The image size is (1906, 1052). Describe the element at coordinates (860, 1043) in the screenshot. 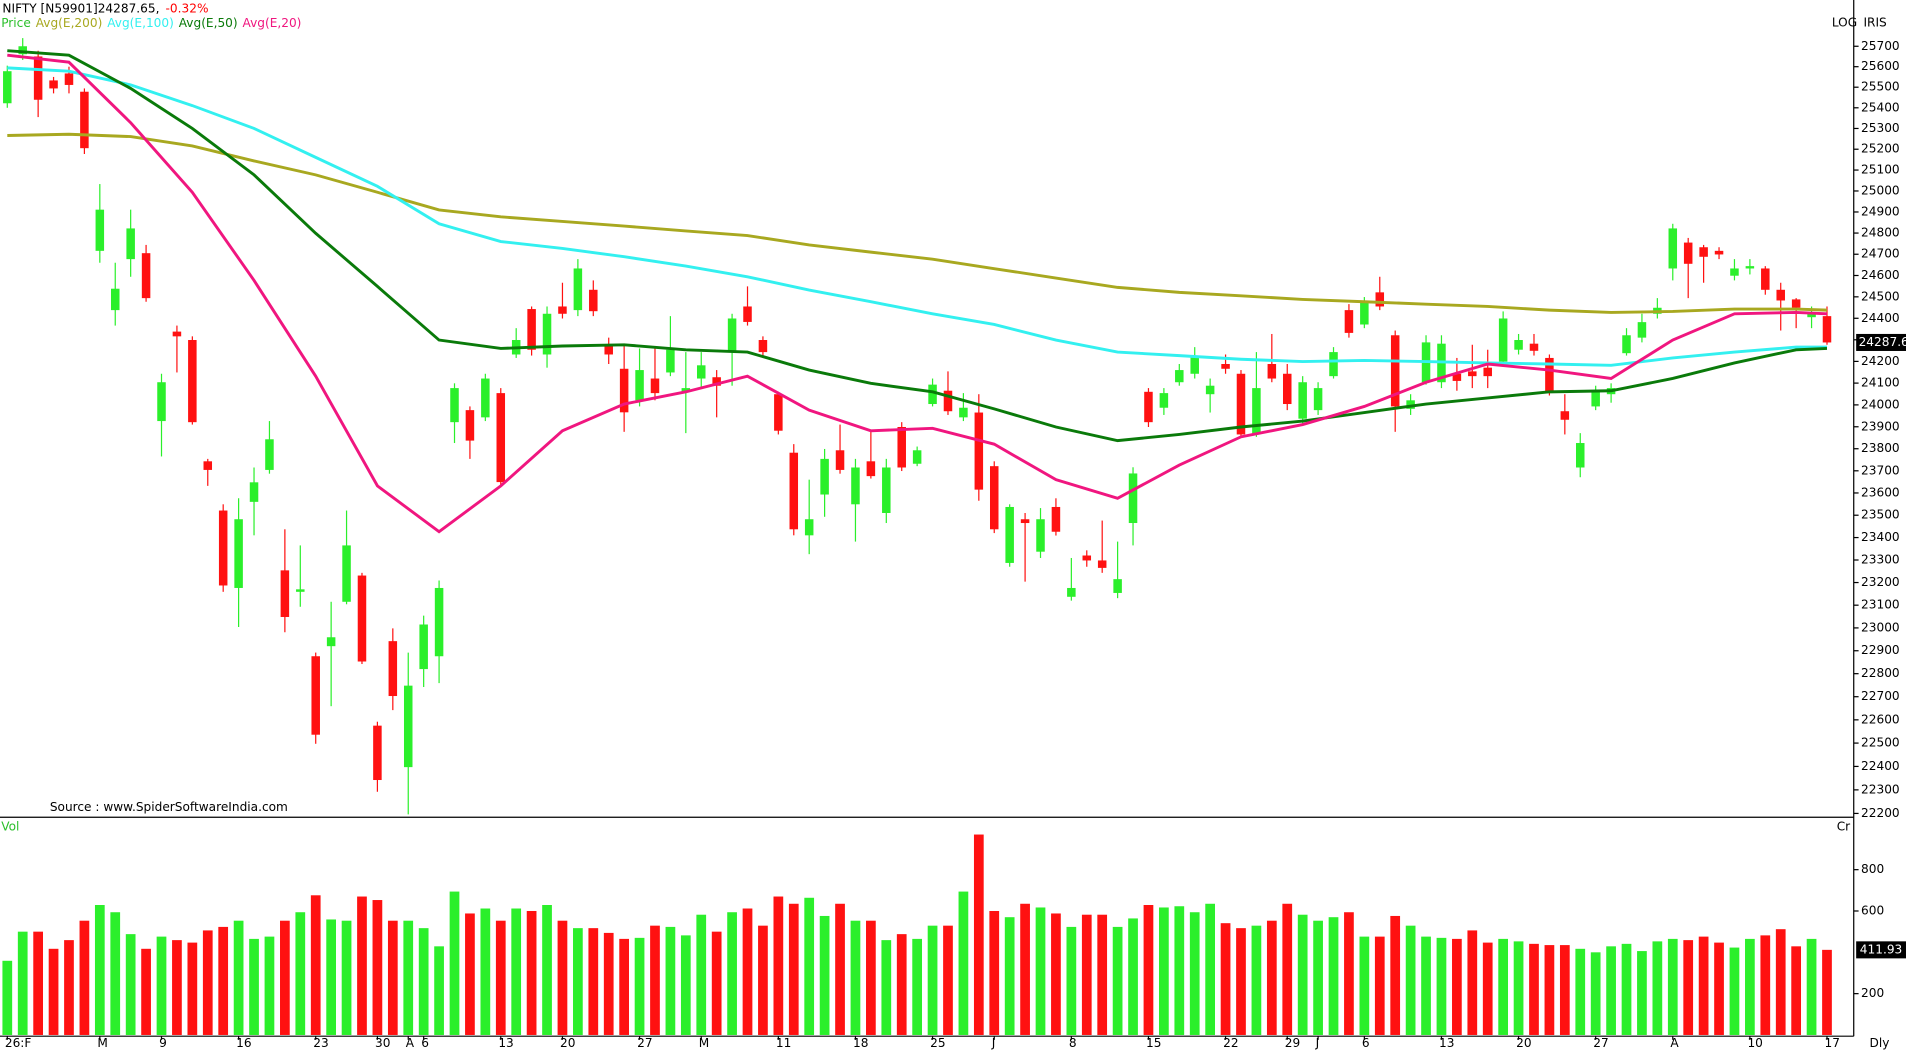

I see `x-tick-label: 18` at that location.